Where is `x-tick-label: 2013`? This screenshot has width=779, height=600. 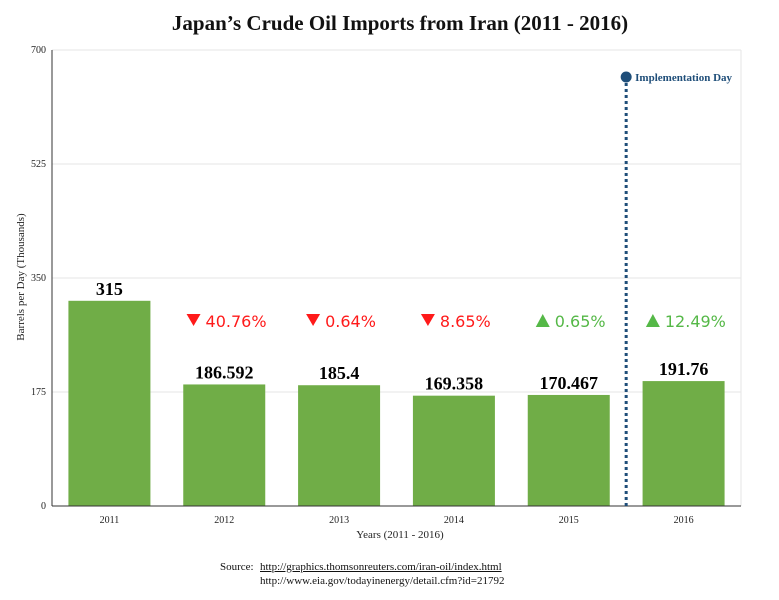
x-tick-label: 2013 is located at coordinates (339, 520).